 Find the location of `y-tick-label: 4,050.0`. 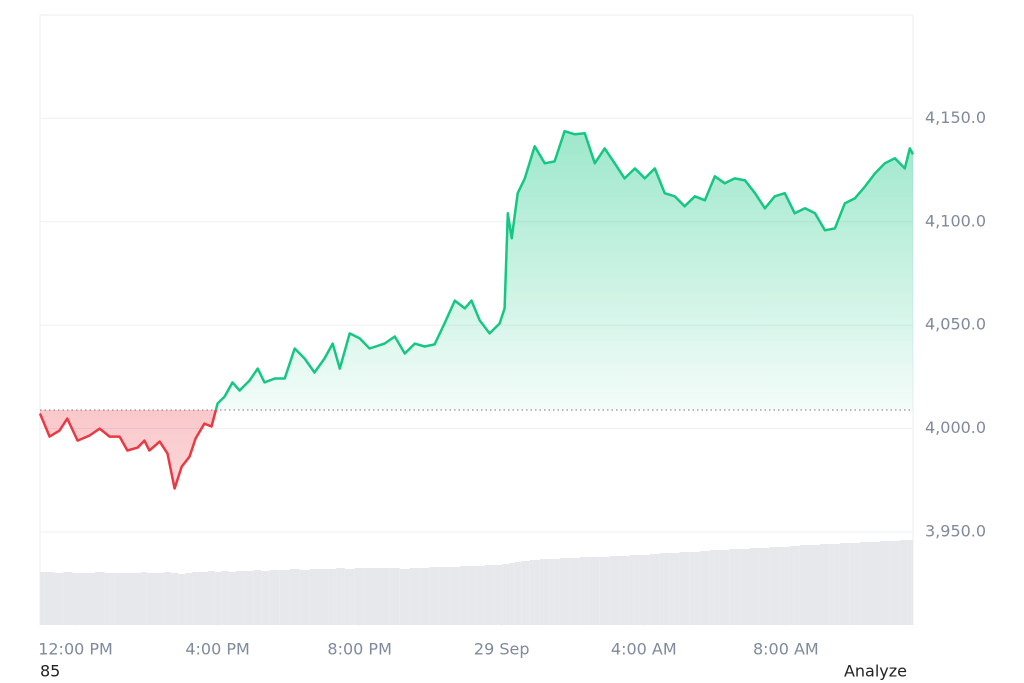

y-tick-label: 4,050.0 is located at coordinates (955, 324).